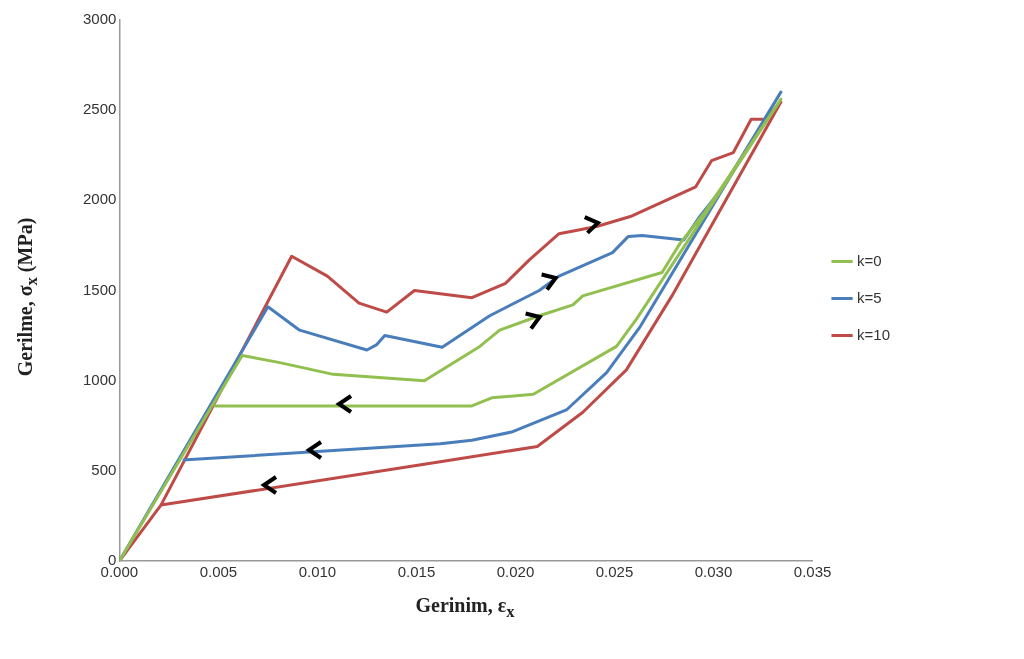  What do you see at coordinates (99, 379) in the screenshot?
I see `y-tick-label: 1000` at bounding box center [99, 379].